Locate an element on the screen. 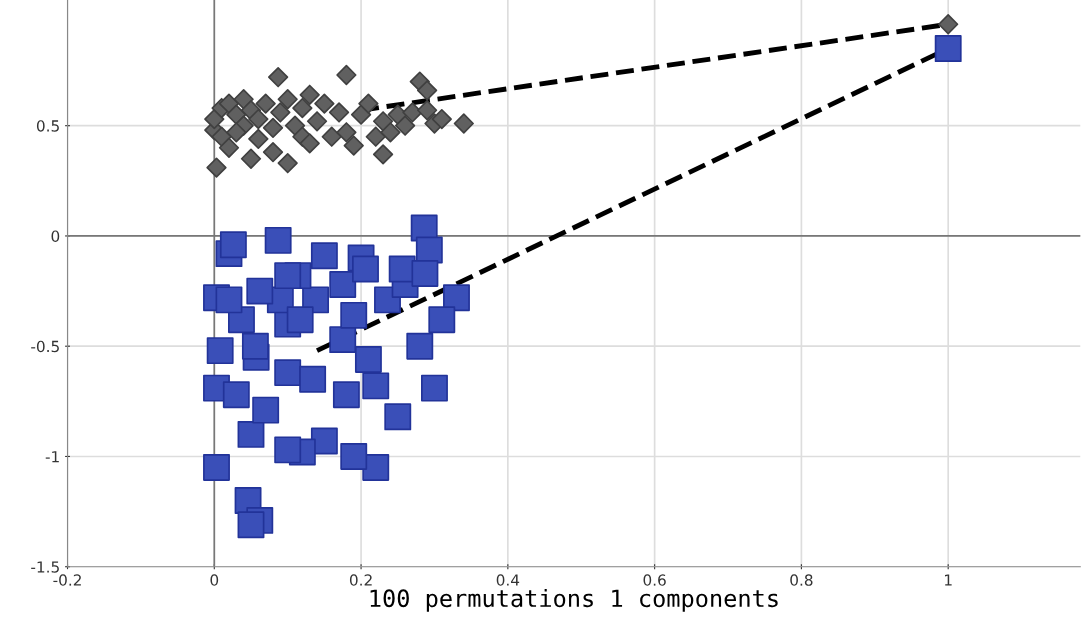 The height and width of the screenshot is (644, 1089). x-tick-label: 0.2 is located at coordinates (360, 580).